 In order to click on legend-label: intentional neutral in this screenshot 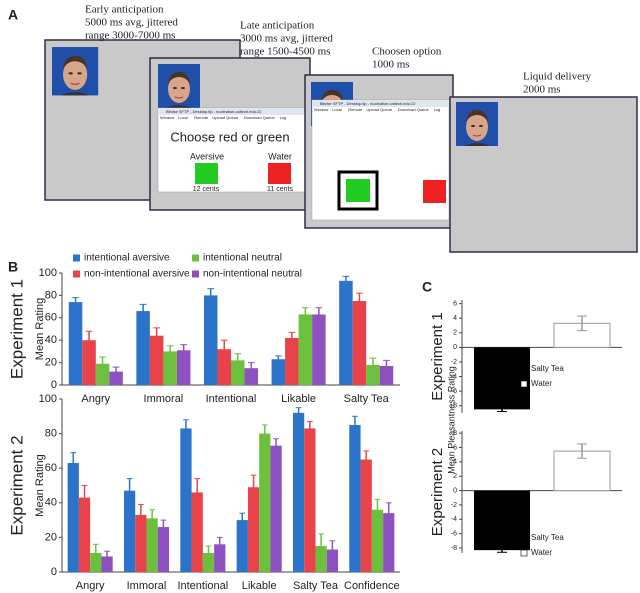, I will do `click(242, 258)`.